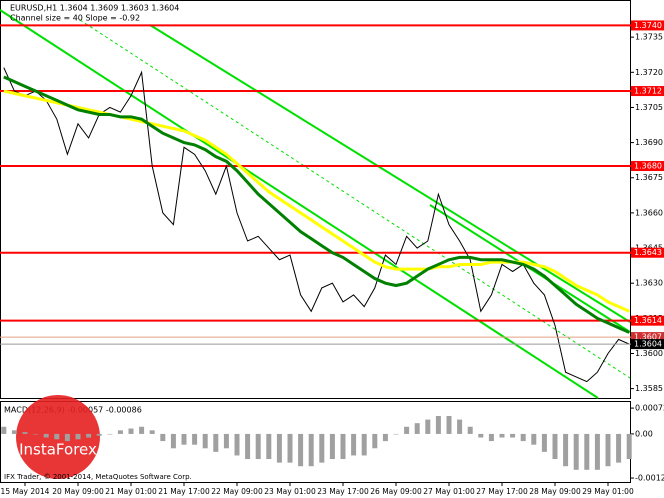 Image resolution: width=664 pixels, height=498 pixels. I want to click on y-tick-label: 1.3705, so click(649, 107).